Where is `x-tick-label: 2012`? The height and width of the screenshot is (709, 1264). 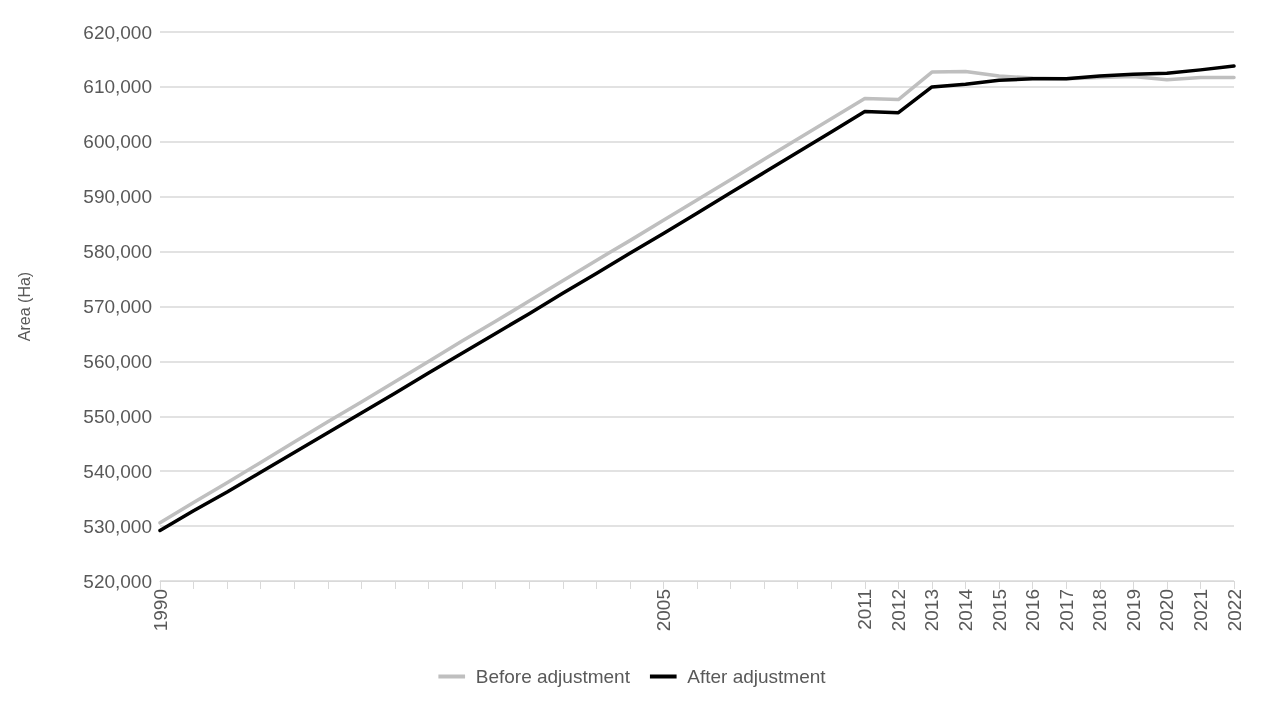 x-tick-label: 2012 is located at coordinates (898, 610).